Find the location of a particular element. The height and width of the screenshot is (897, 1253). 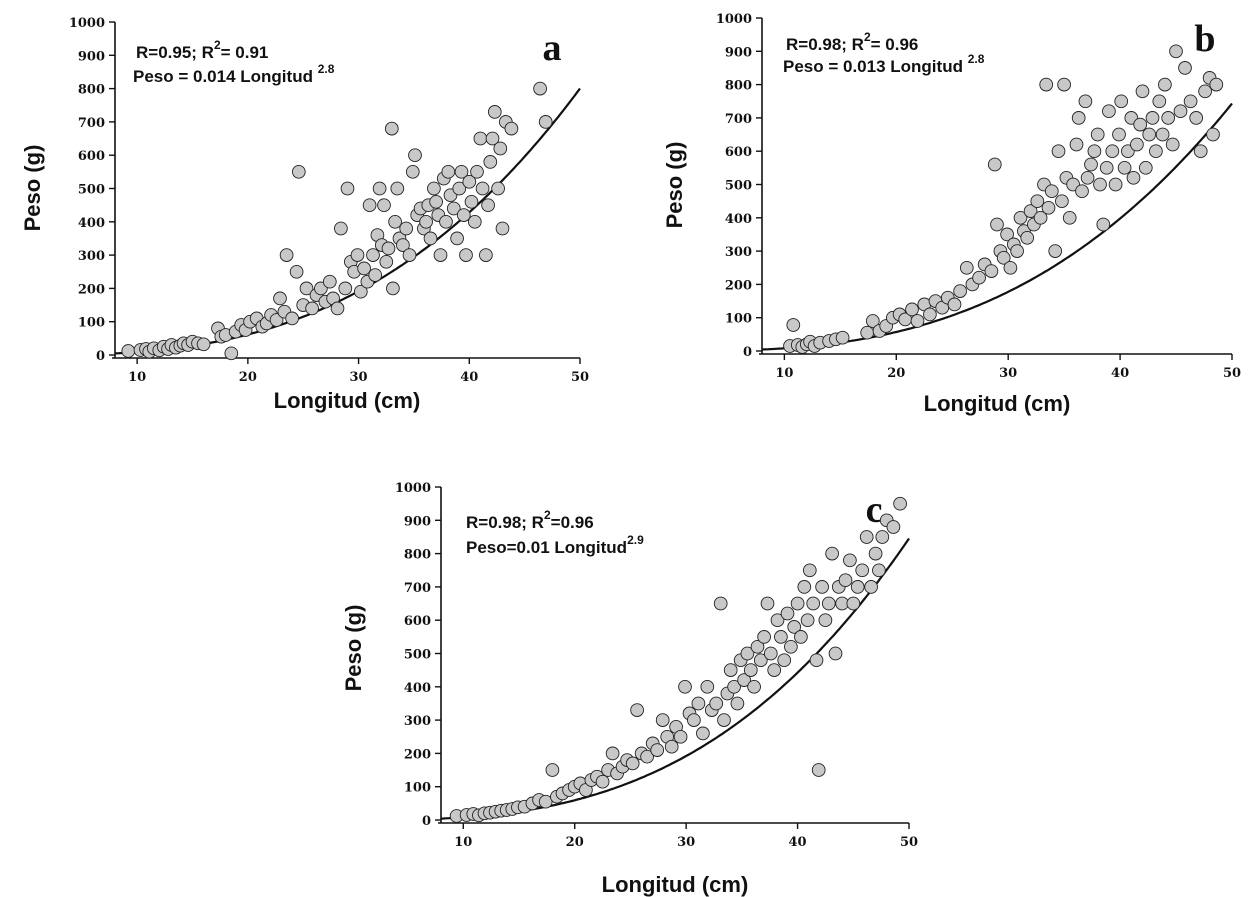

x-tick-label: 10 is located at coordinates (784, 373).